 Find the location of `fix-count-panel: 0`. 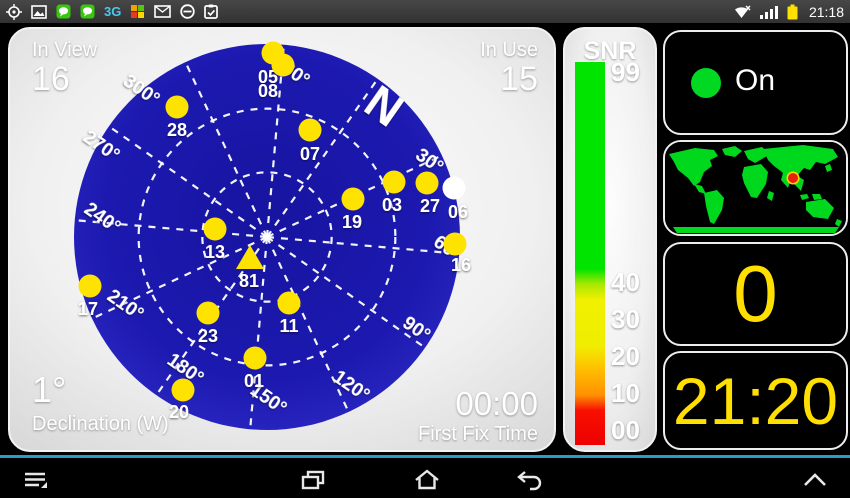

fix-count-panel: 0 is located at coordinates (755, 294).